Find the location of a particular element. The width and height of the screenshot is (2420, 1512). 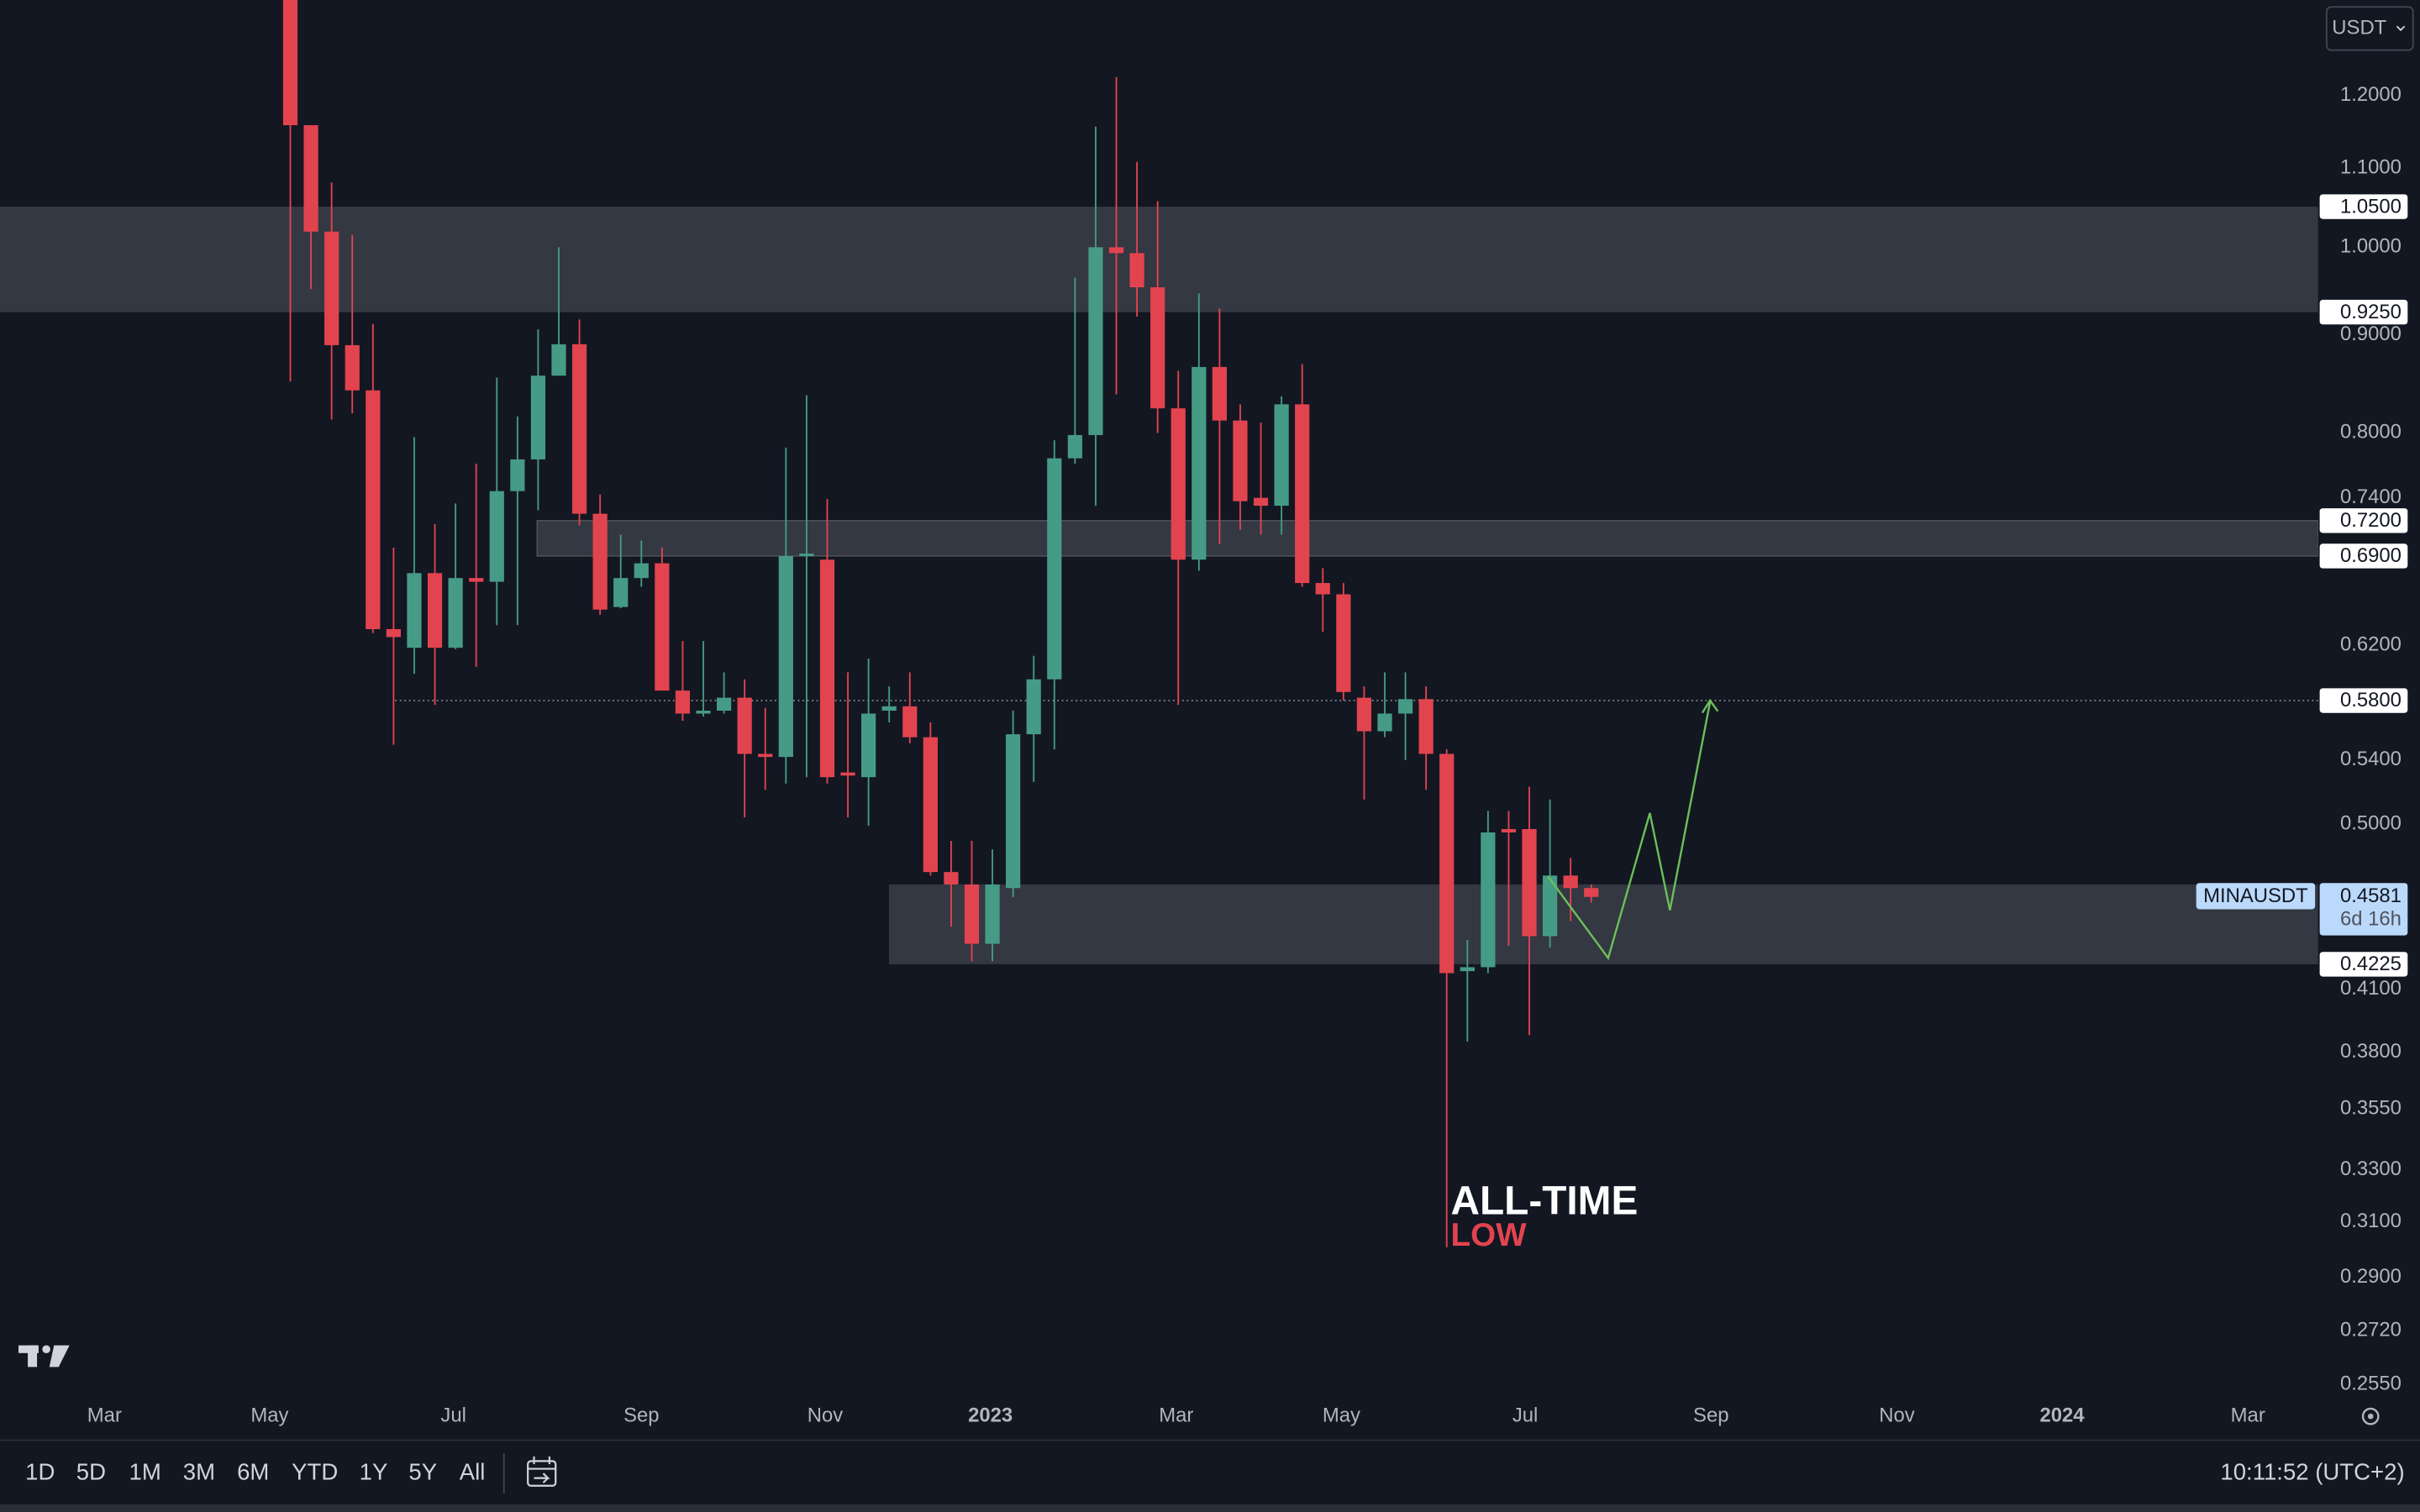

range-button: 1M is located at coordinates (145, 1471).